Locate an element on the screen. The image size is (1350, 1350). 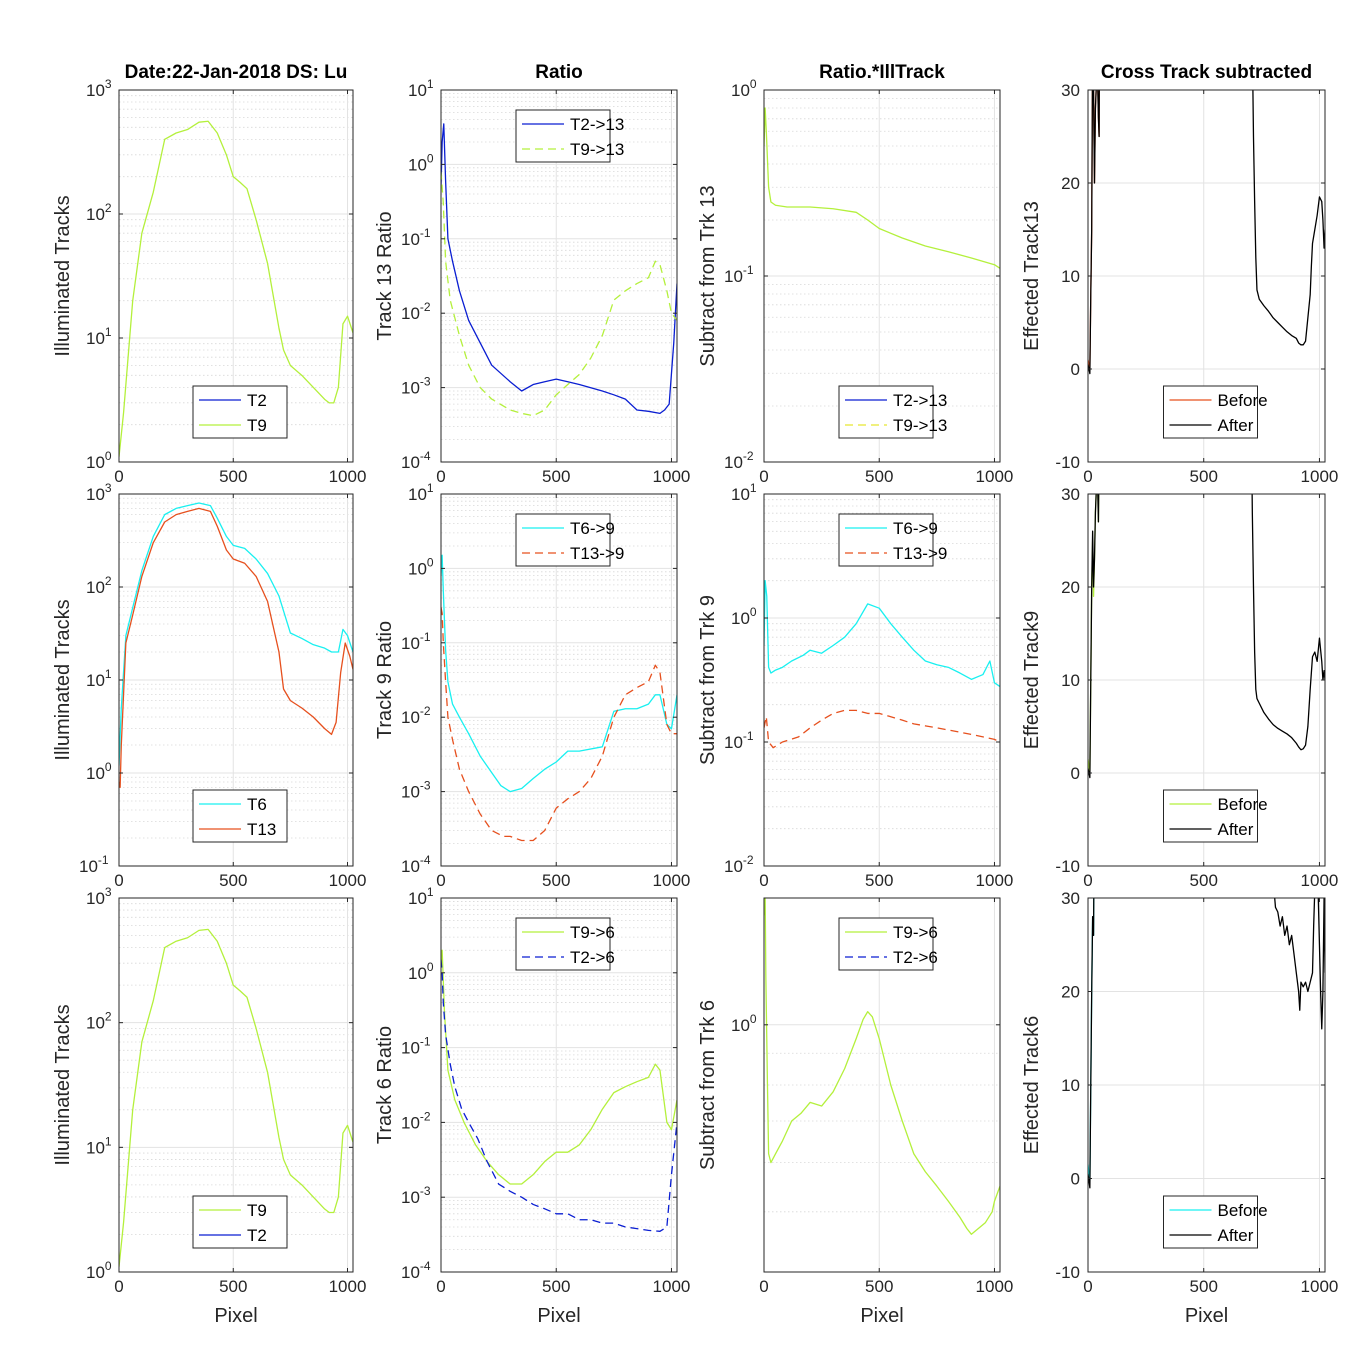
y-axis-label: Subtract from Trk 13 is located at coordinates (708, 275).